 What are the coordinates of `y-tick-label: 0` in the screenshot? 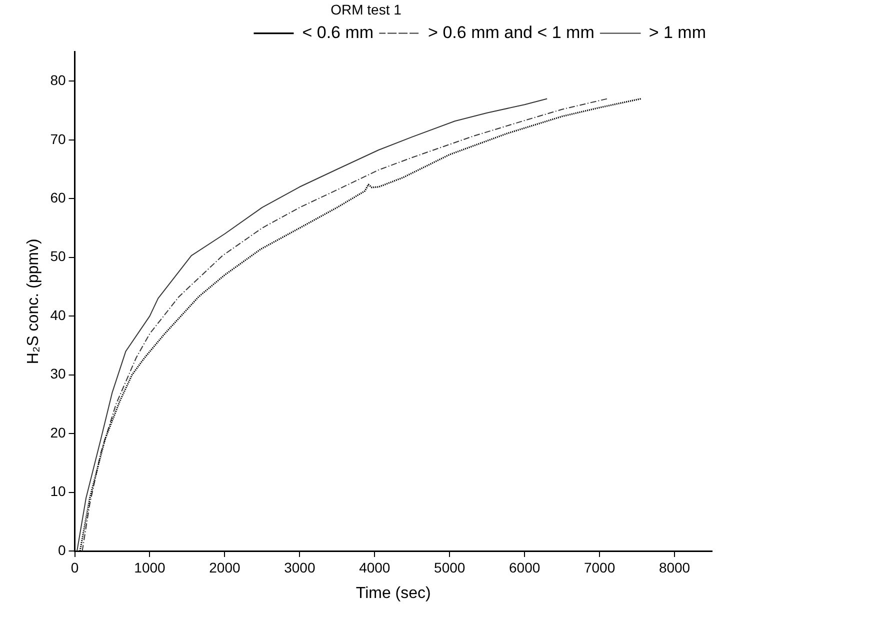 It's located at (62, 550).